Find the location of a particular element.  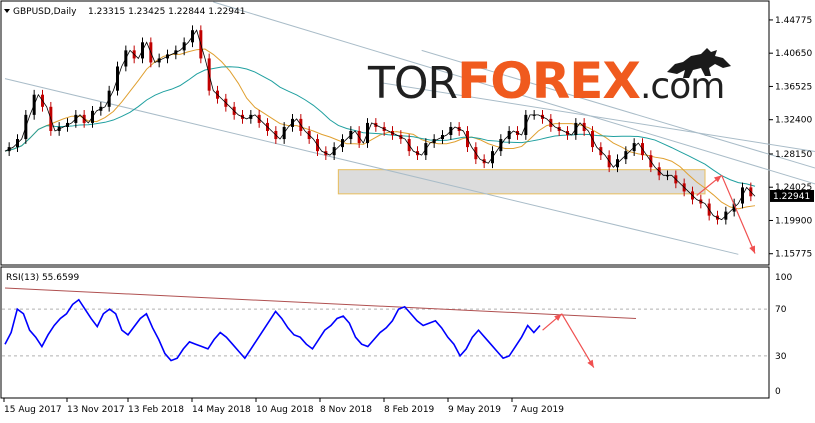

price-tick-label: 1.28150 is located at coordinates (793, 155).